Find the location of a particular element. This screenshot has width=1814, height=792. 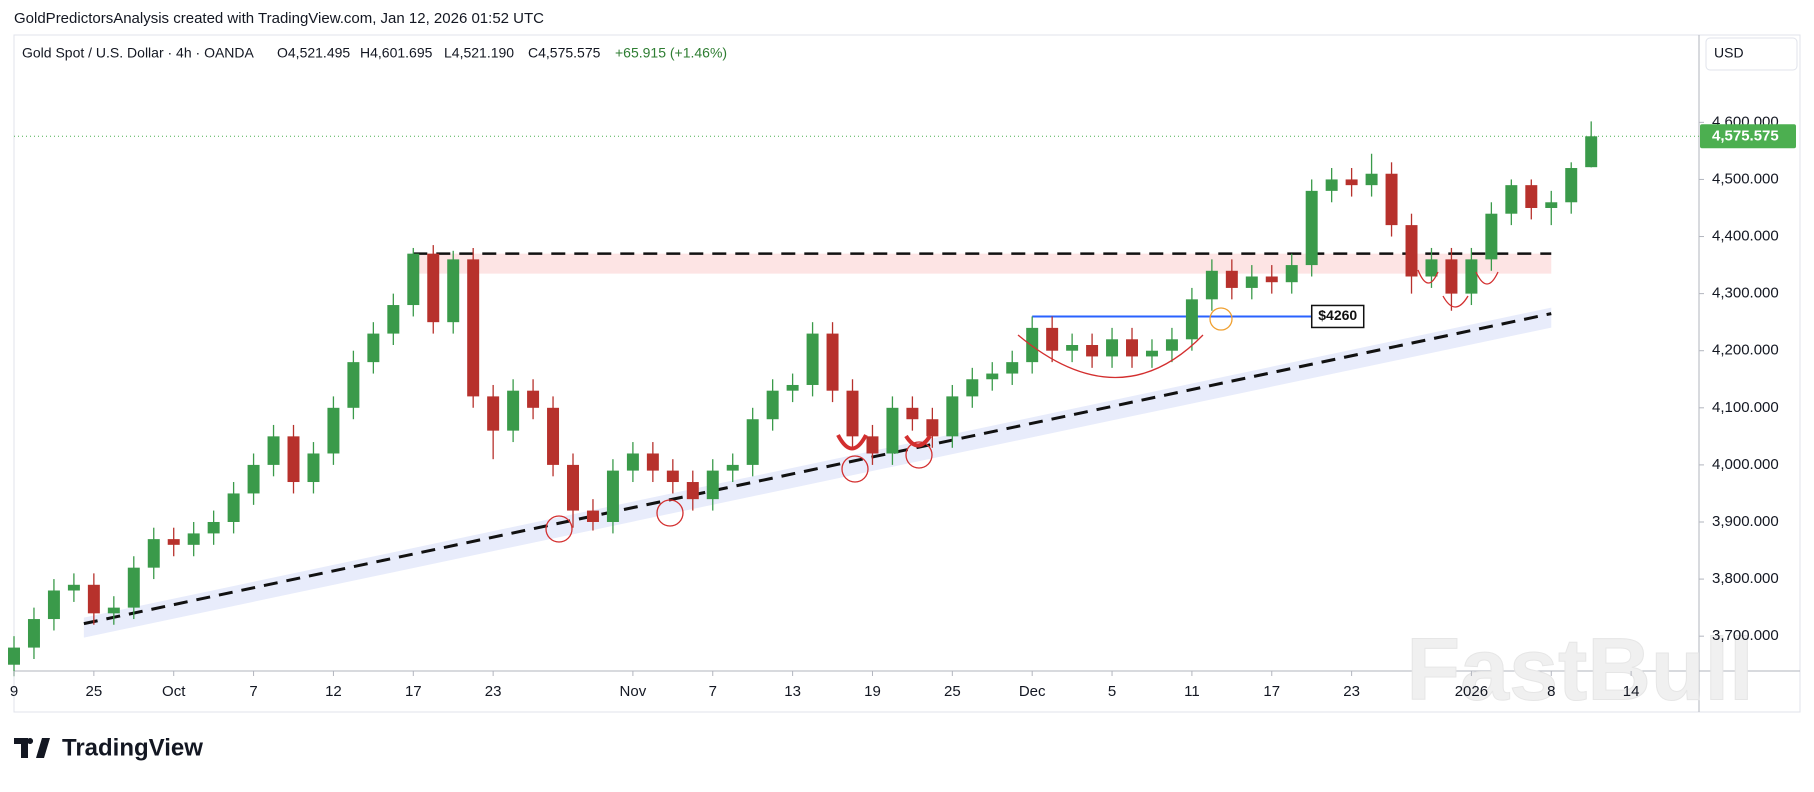

brand-logo: TradingView is located at coordinates (108, 747).